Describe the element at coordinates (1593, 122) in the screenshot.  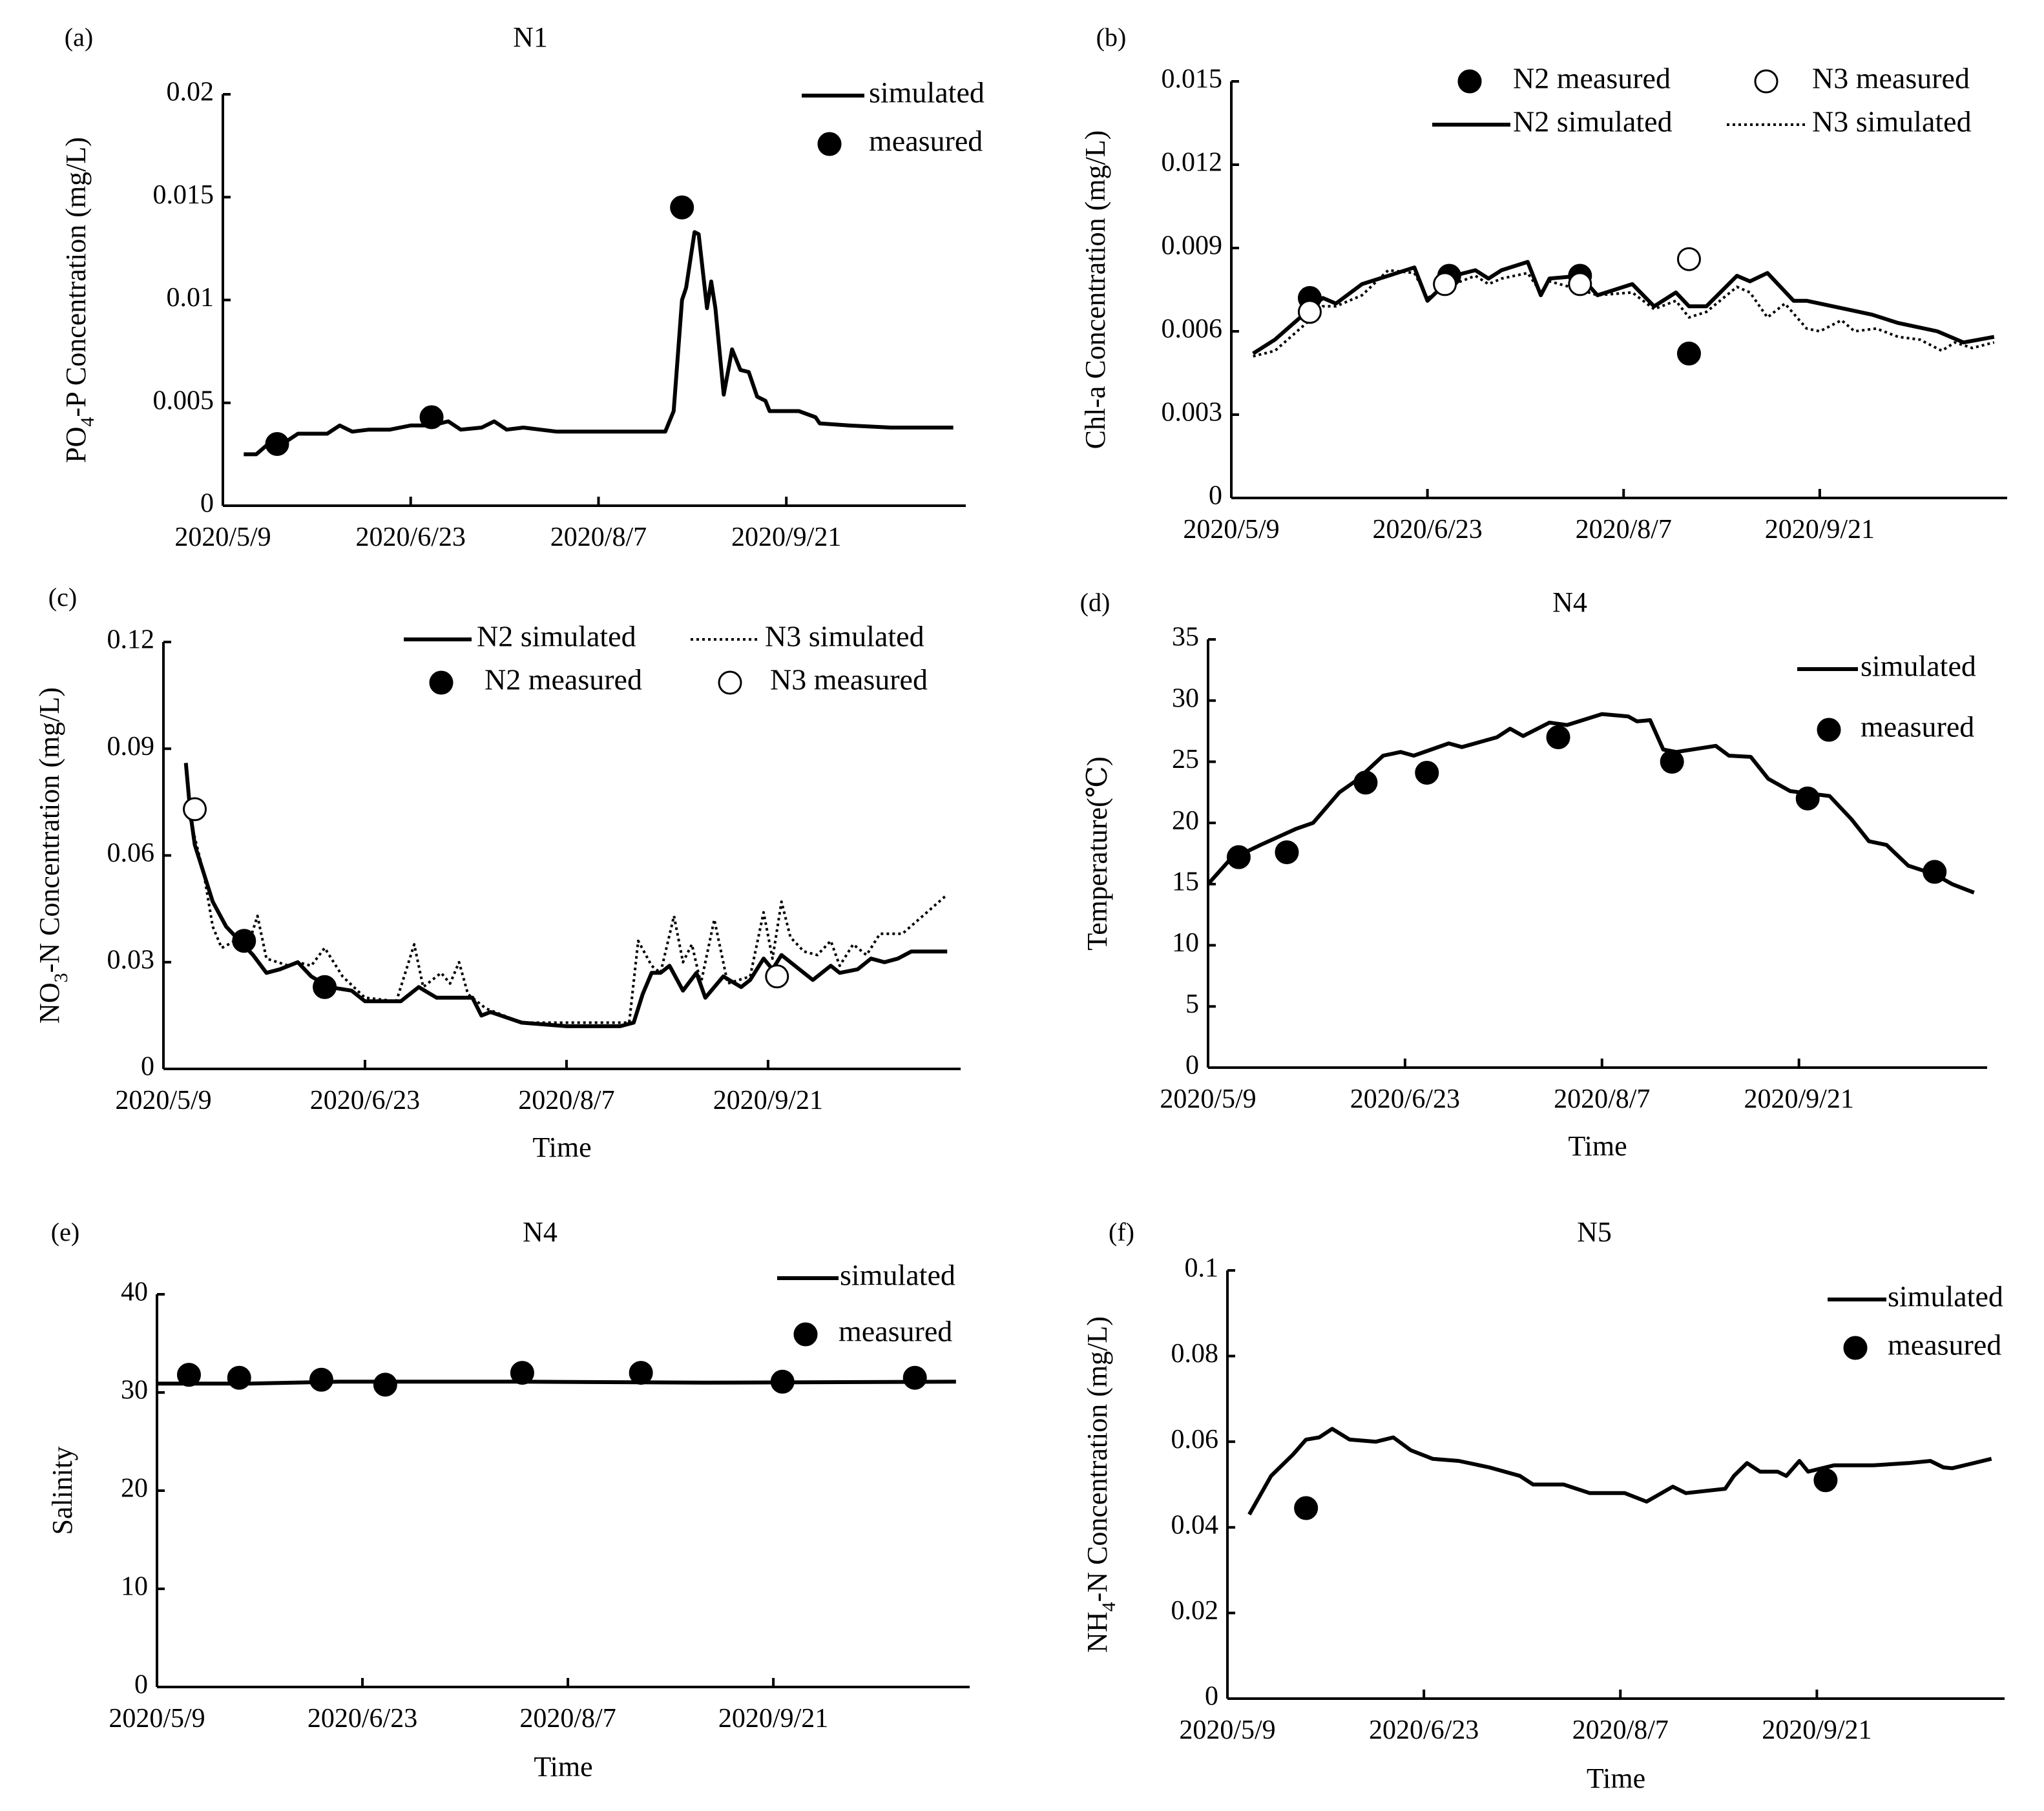
I see `legend-label: N2 simulated` at that location.